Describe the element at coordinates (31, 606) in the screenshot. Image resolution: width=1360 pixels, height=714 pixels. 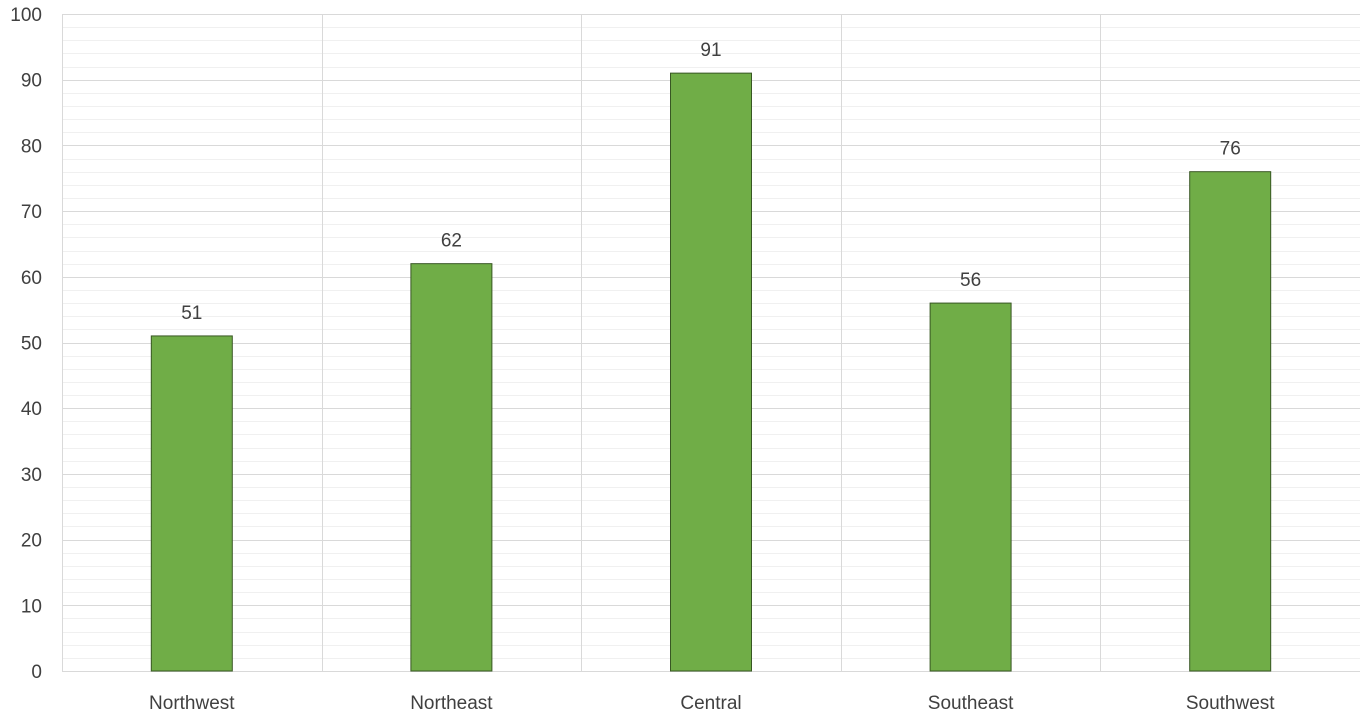
I see `y-tick-label: 10` at that location.